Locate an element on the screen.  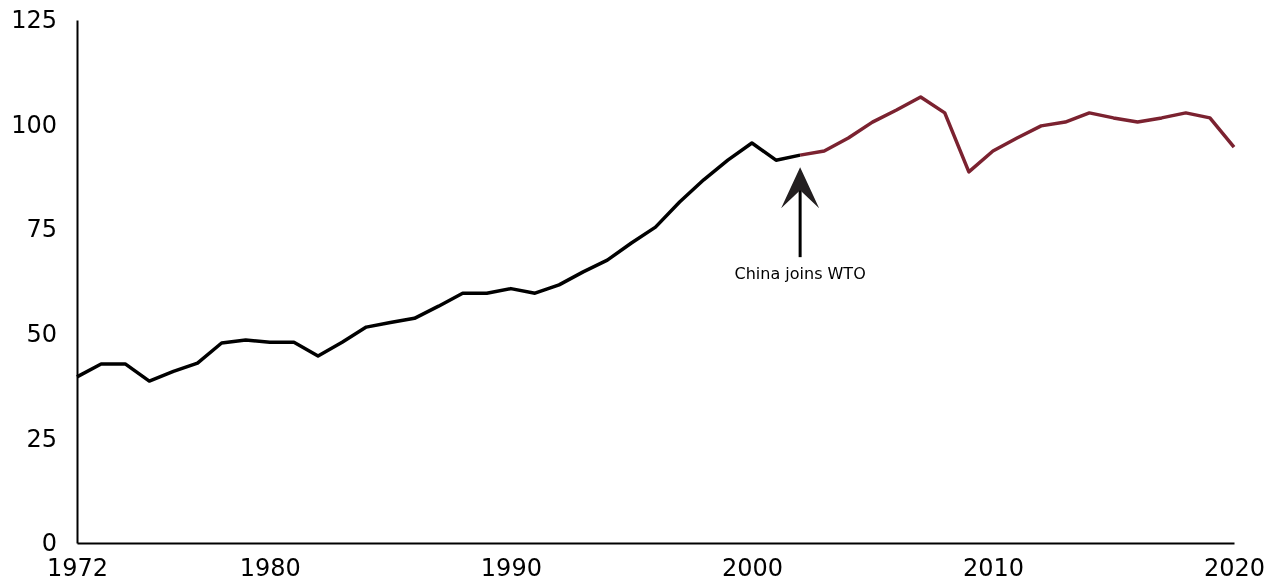
y-tick-label: 125 is located at coordinates (34, 20).